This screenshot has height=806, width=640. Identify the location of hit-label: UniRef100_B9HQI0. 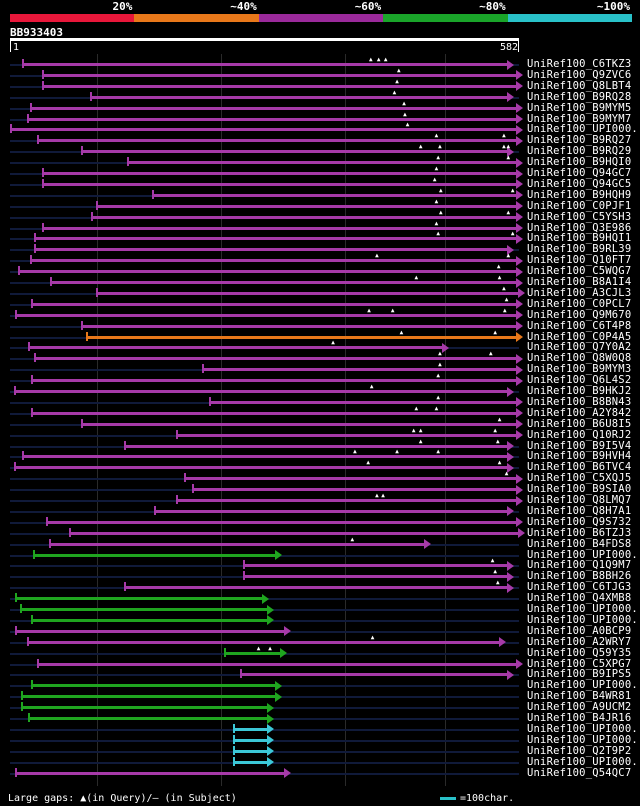
(579, 162).